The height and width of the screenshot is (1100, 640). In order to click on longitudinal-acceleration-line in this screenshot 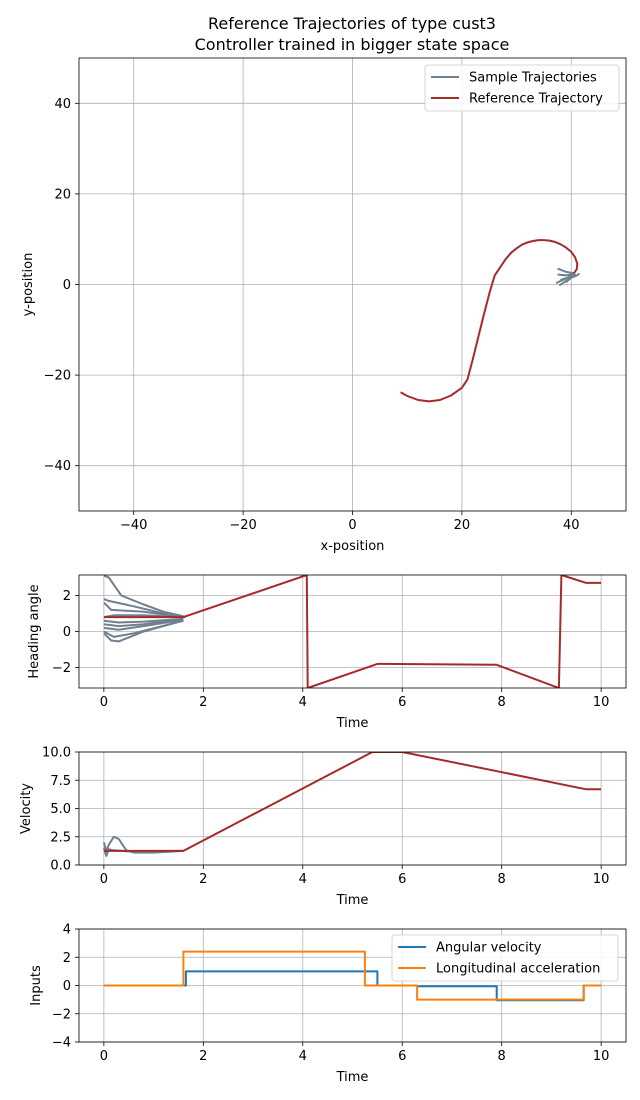, I will do `click(352, 975)`.